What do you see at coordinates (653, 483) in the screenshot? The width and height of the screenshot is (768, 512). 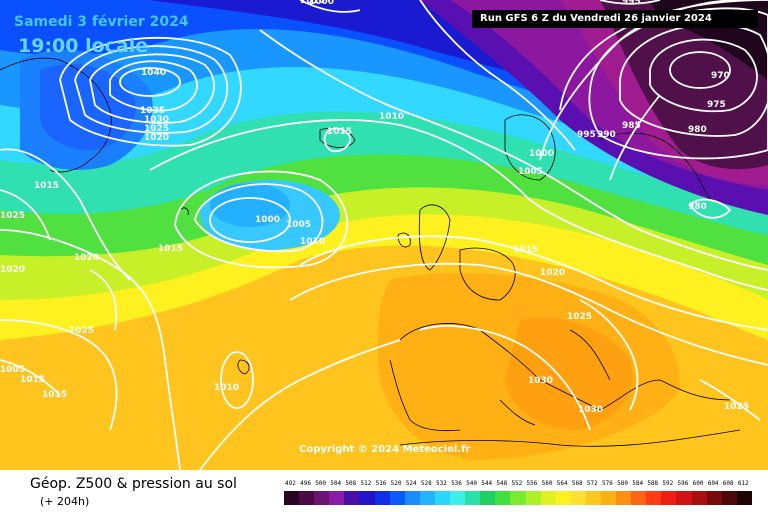 I see `color-scale-label: 588` at bounding box center [653, 483].